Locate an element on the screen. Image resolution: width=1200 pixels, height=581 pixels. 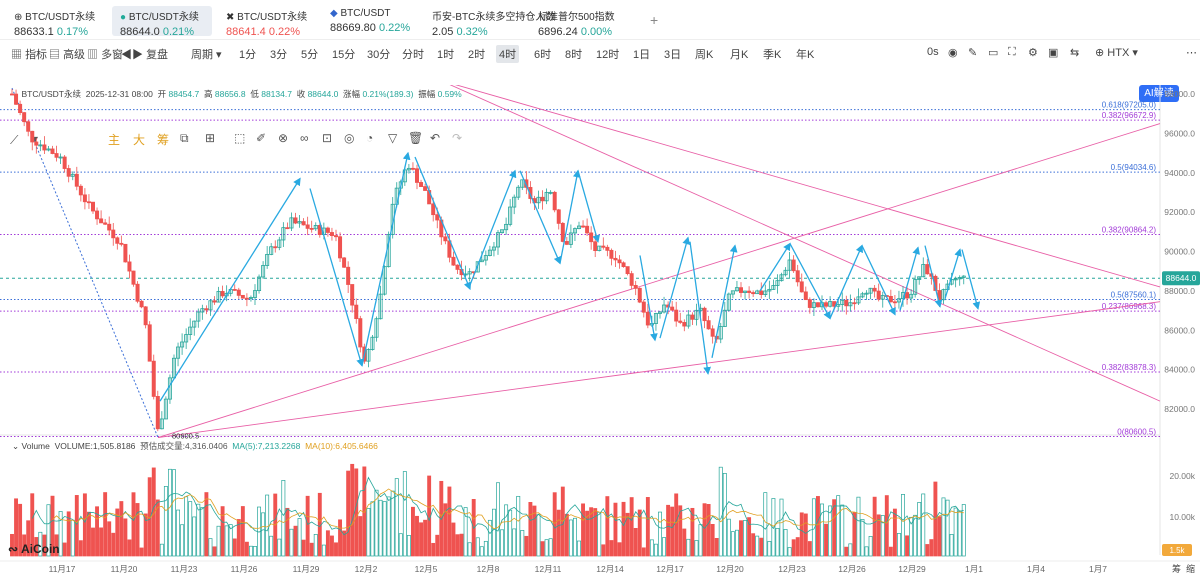
ticker-tab-1: ● BTC/USDT永续 88644.0 0.21% is located at coordinates (162, 22).